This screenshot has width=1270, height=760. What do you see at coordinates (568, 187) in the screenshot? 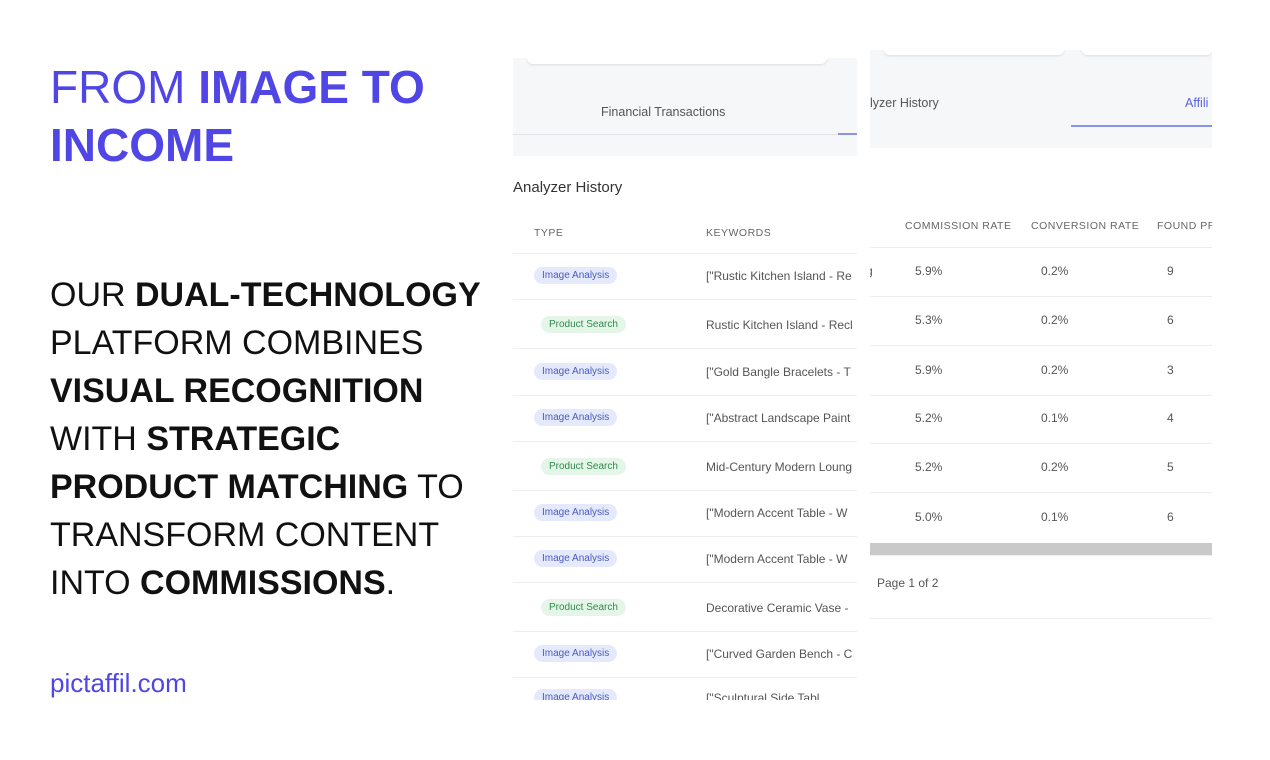
I see `section-title: Analyzer History` at bounding box center [568, 187].